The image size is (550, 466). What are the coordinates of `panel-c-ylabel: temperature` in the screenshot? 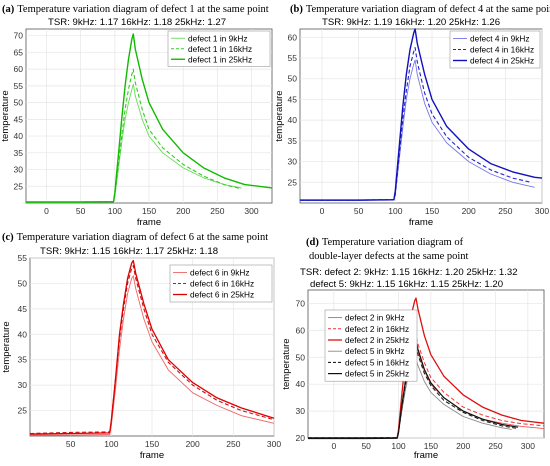 It's located at (6, 346).